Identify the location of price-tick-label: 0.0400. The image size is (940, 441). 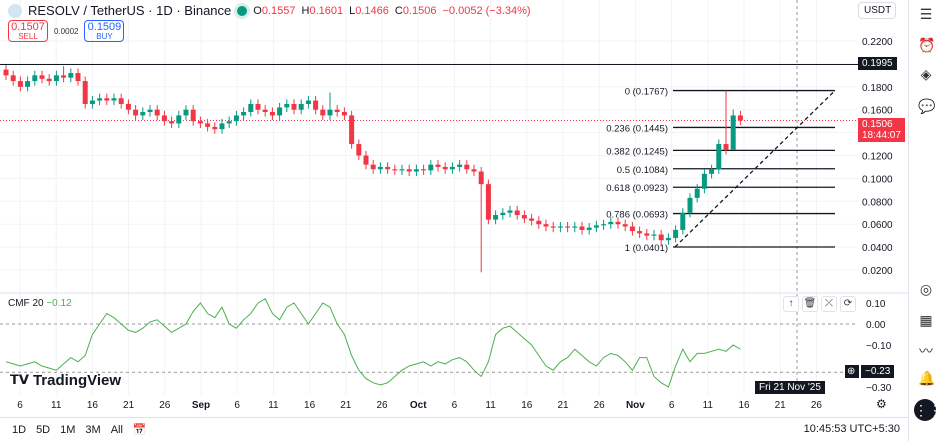
(877, 248).